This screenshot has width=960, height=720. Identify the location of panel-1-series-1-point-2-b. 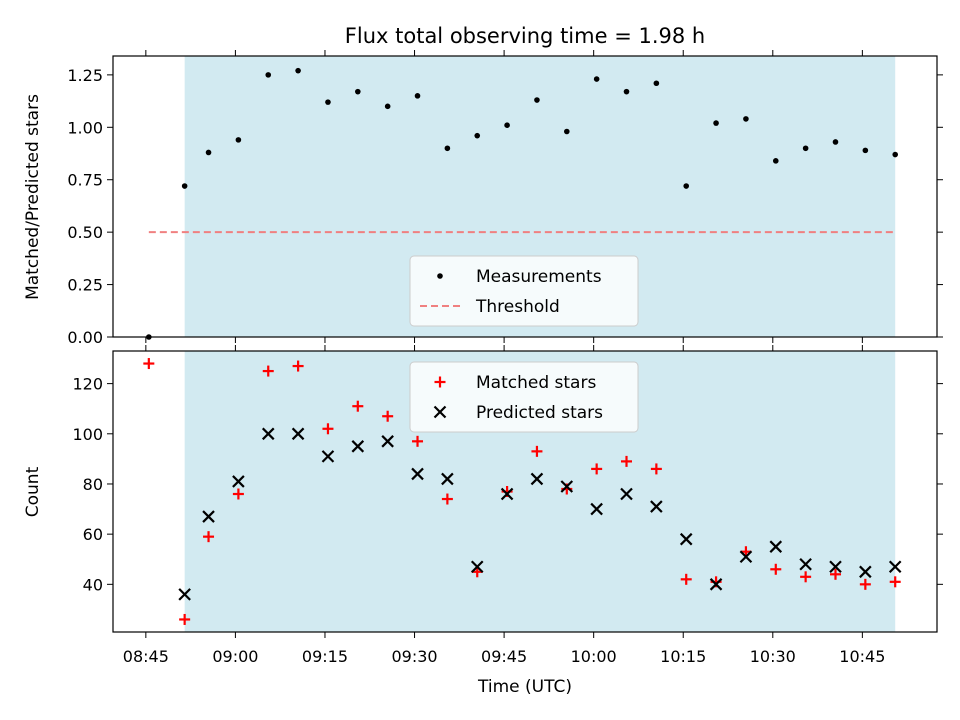
(208, 516).